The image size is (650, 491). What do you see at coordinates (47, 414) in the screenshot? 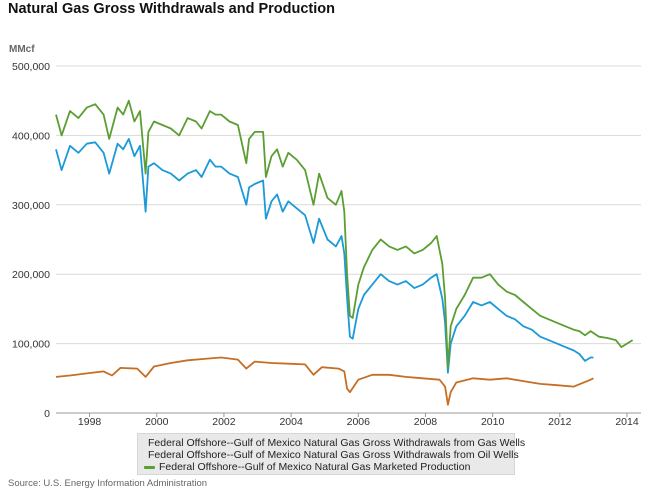
I see `y-tick-label: 0` at bounding box center [47, 414].